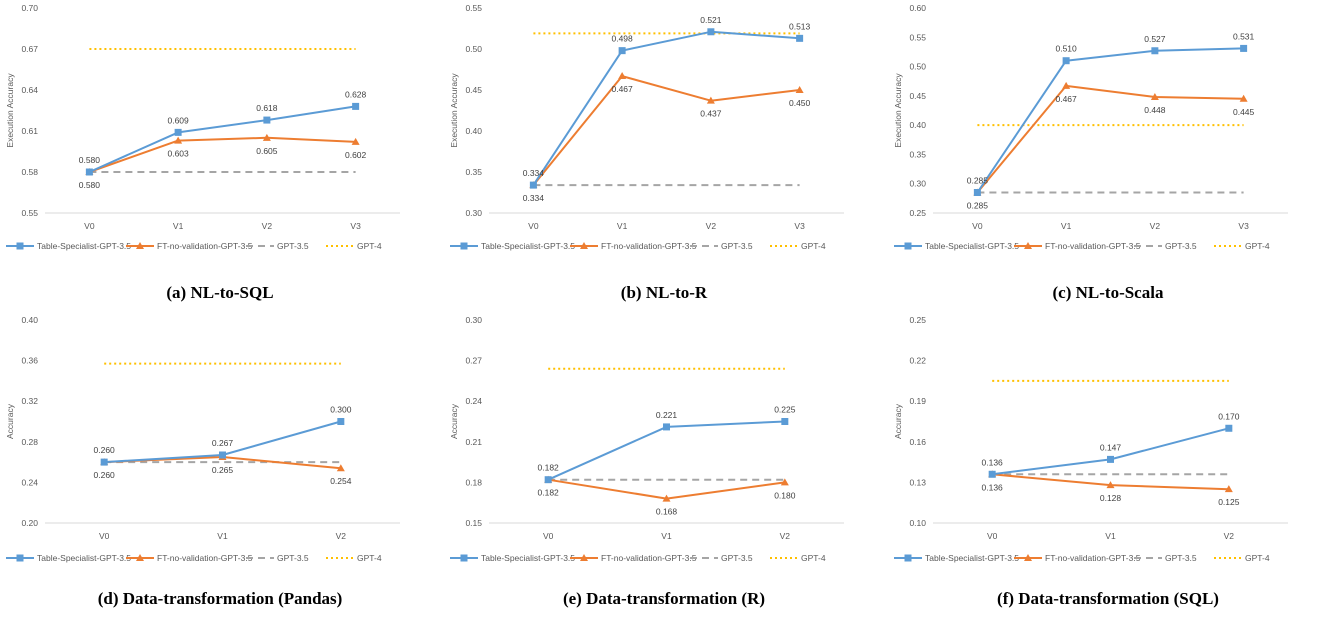 Image resolution: width=1328 pixels, height=619 pixels. Describe the element at coordinates (711, 20) in the screenshot. I see `data-label-table-specialist: 0.521` at that location.